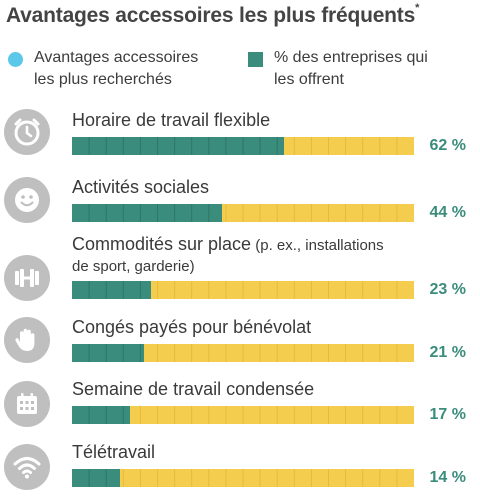 This screenshot has width=480, height=503. I want to click on bar-label: Télétravail, so click(114, 452).